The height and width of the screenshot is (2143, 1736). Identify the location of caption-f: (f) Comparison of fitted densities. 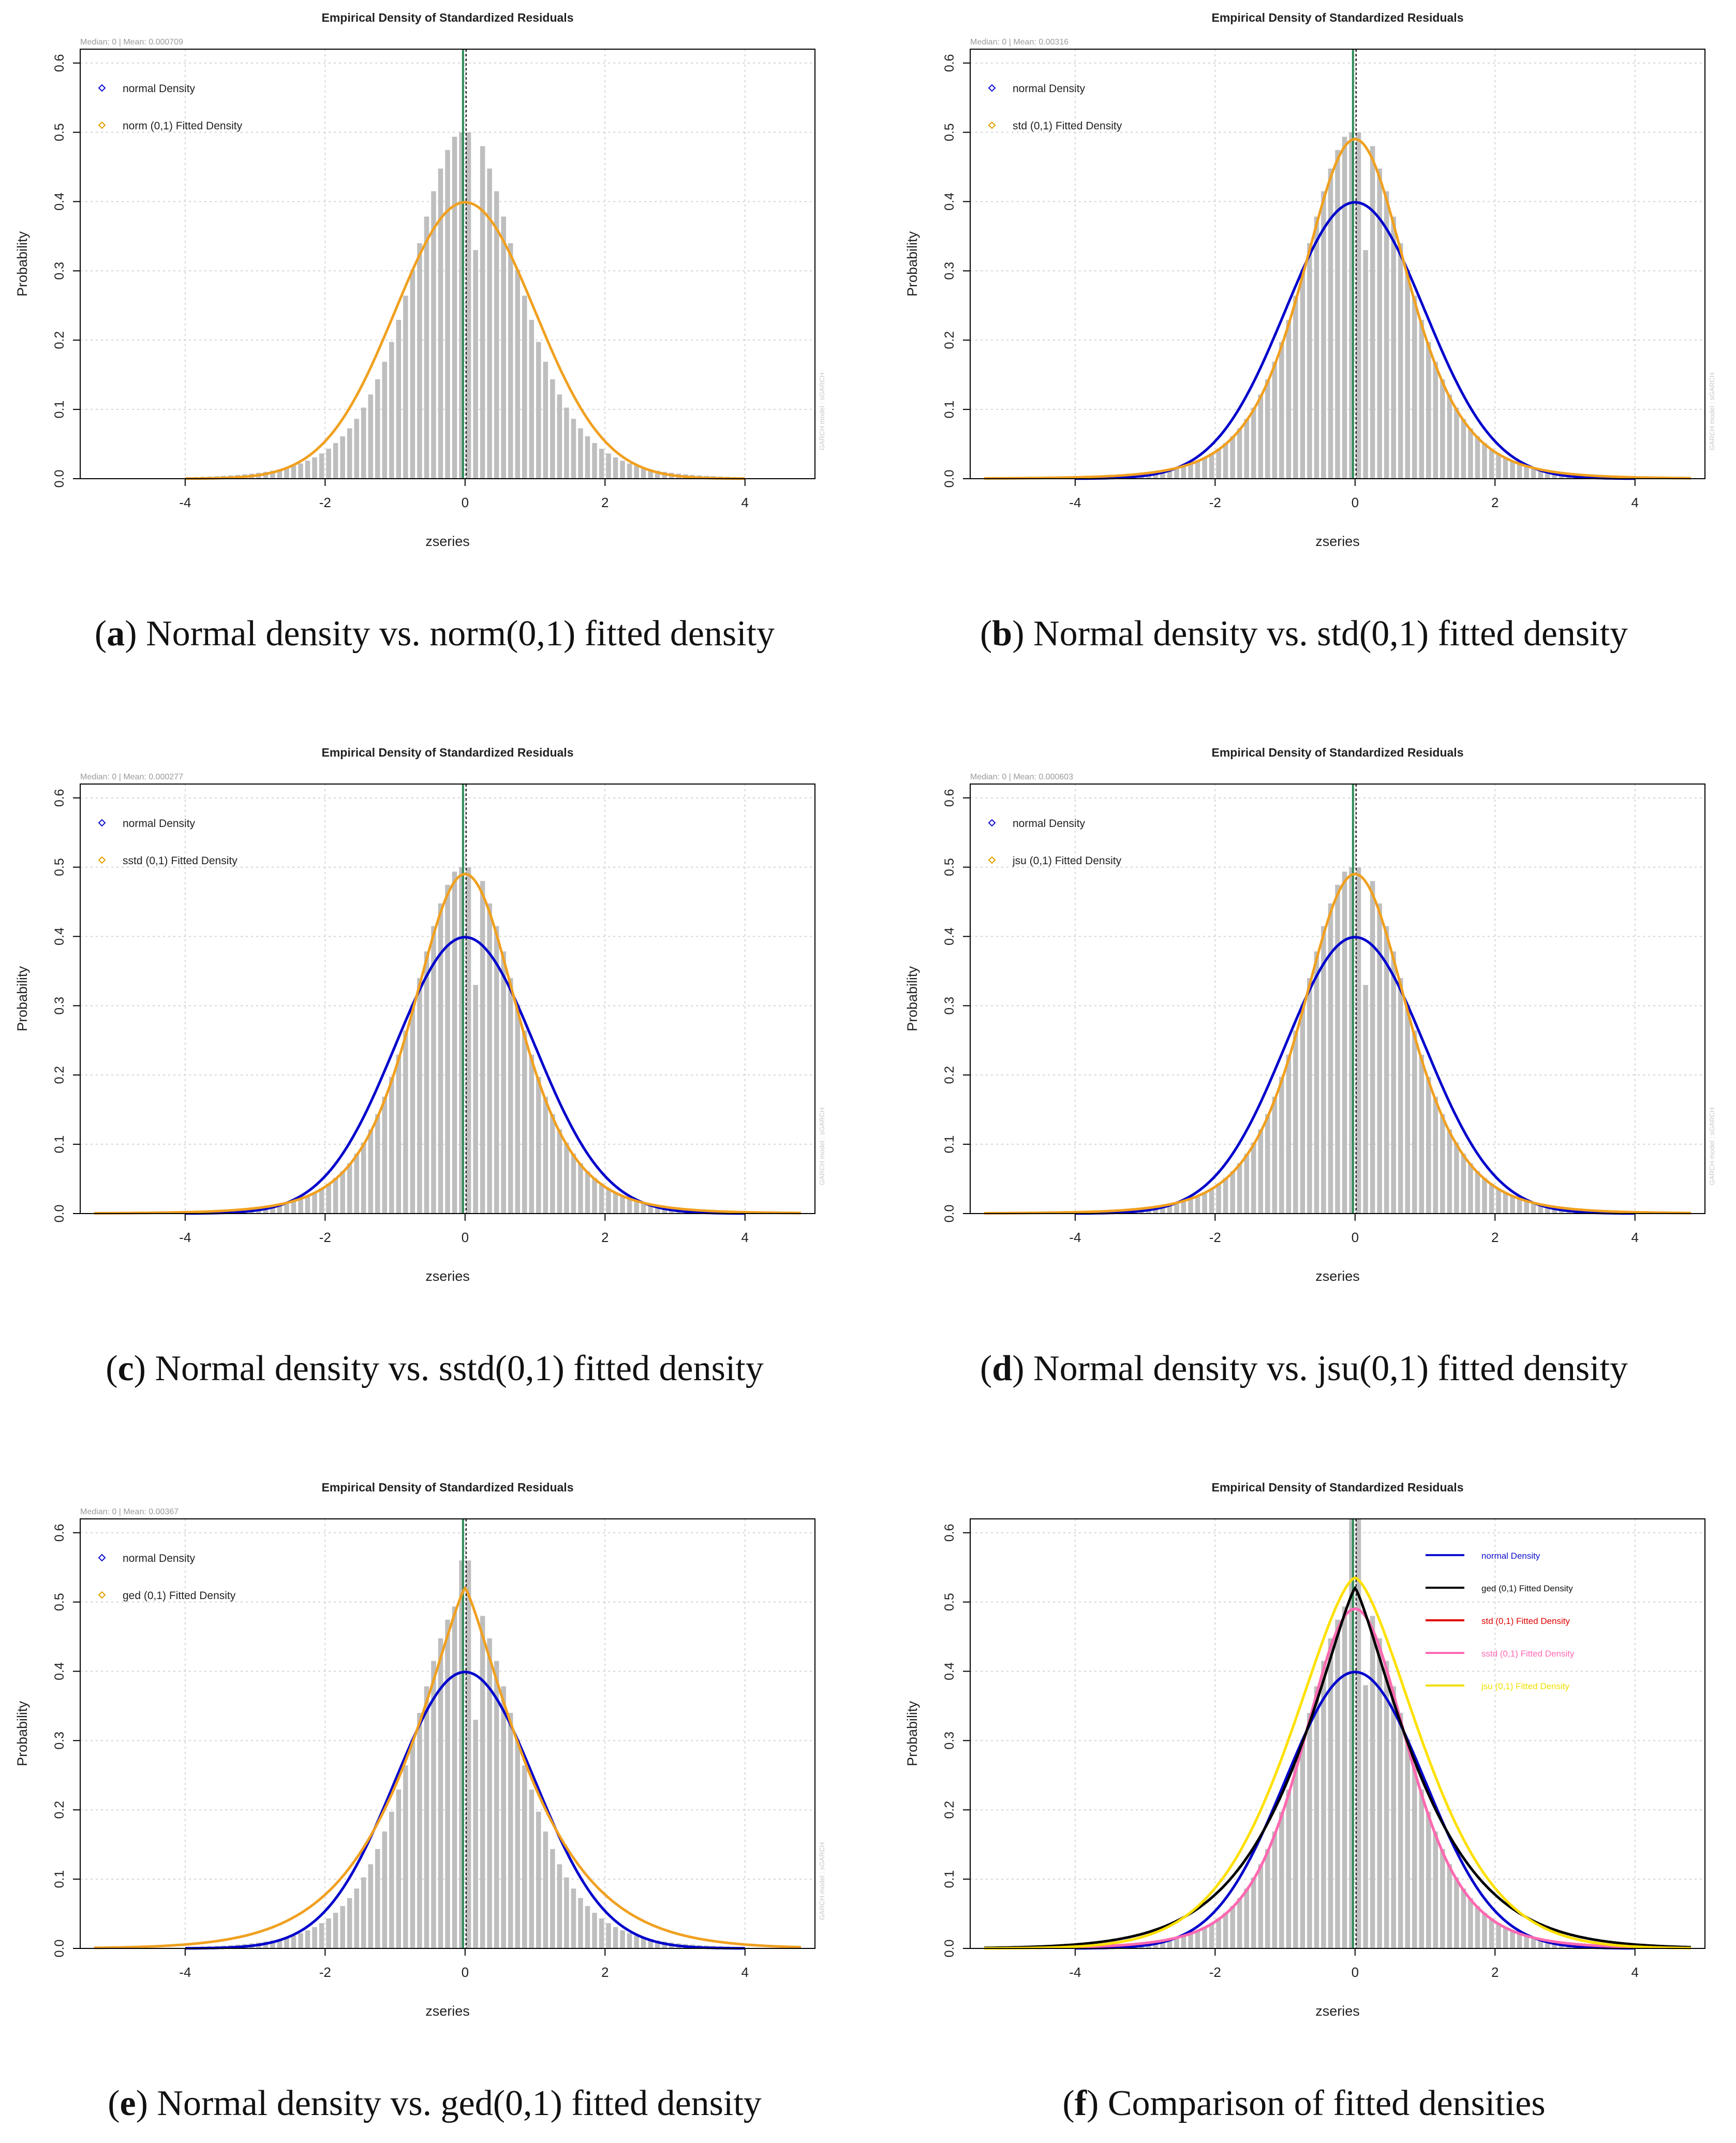
(1304, 2103).